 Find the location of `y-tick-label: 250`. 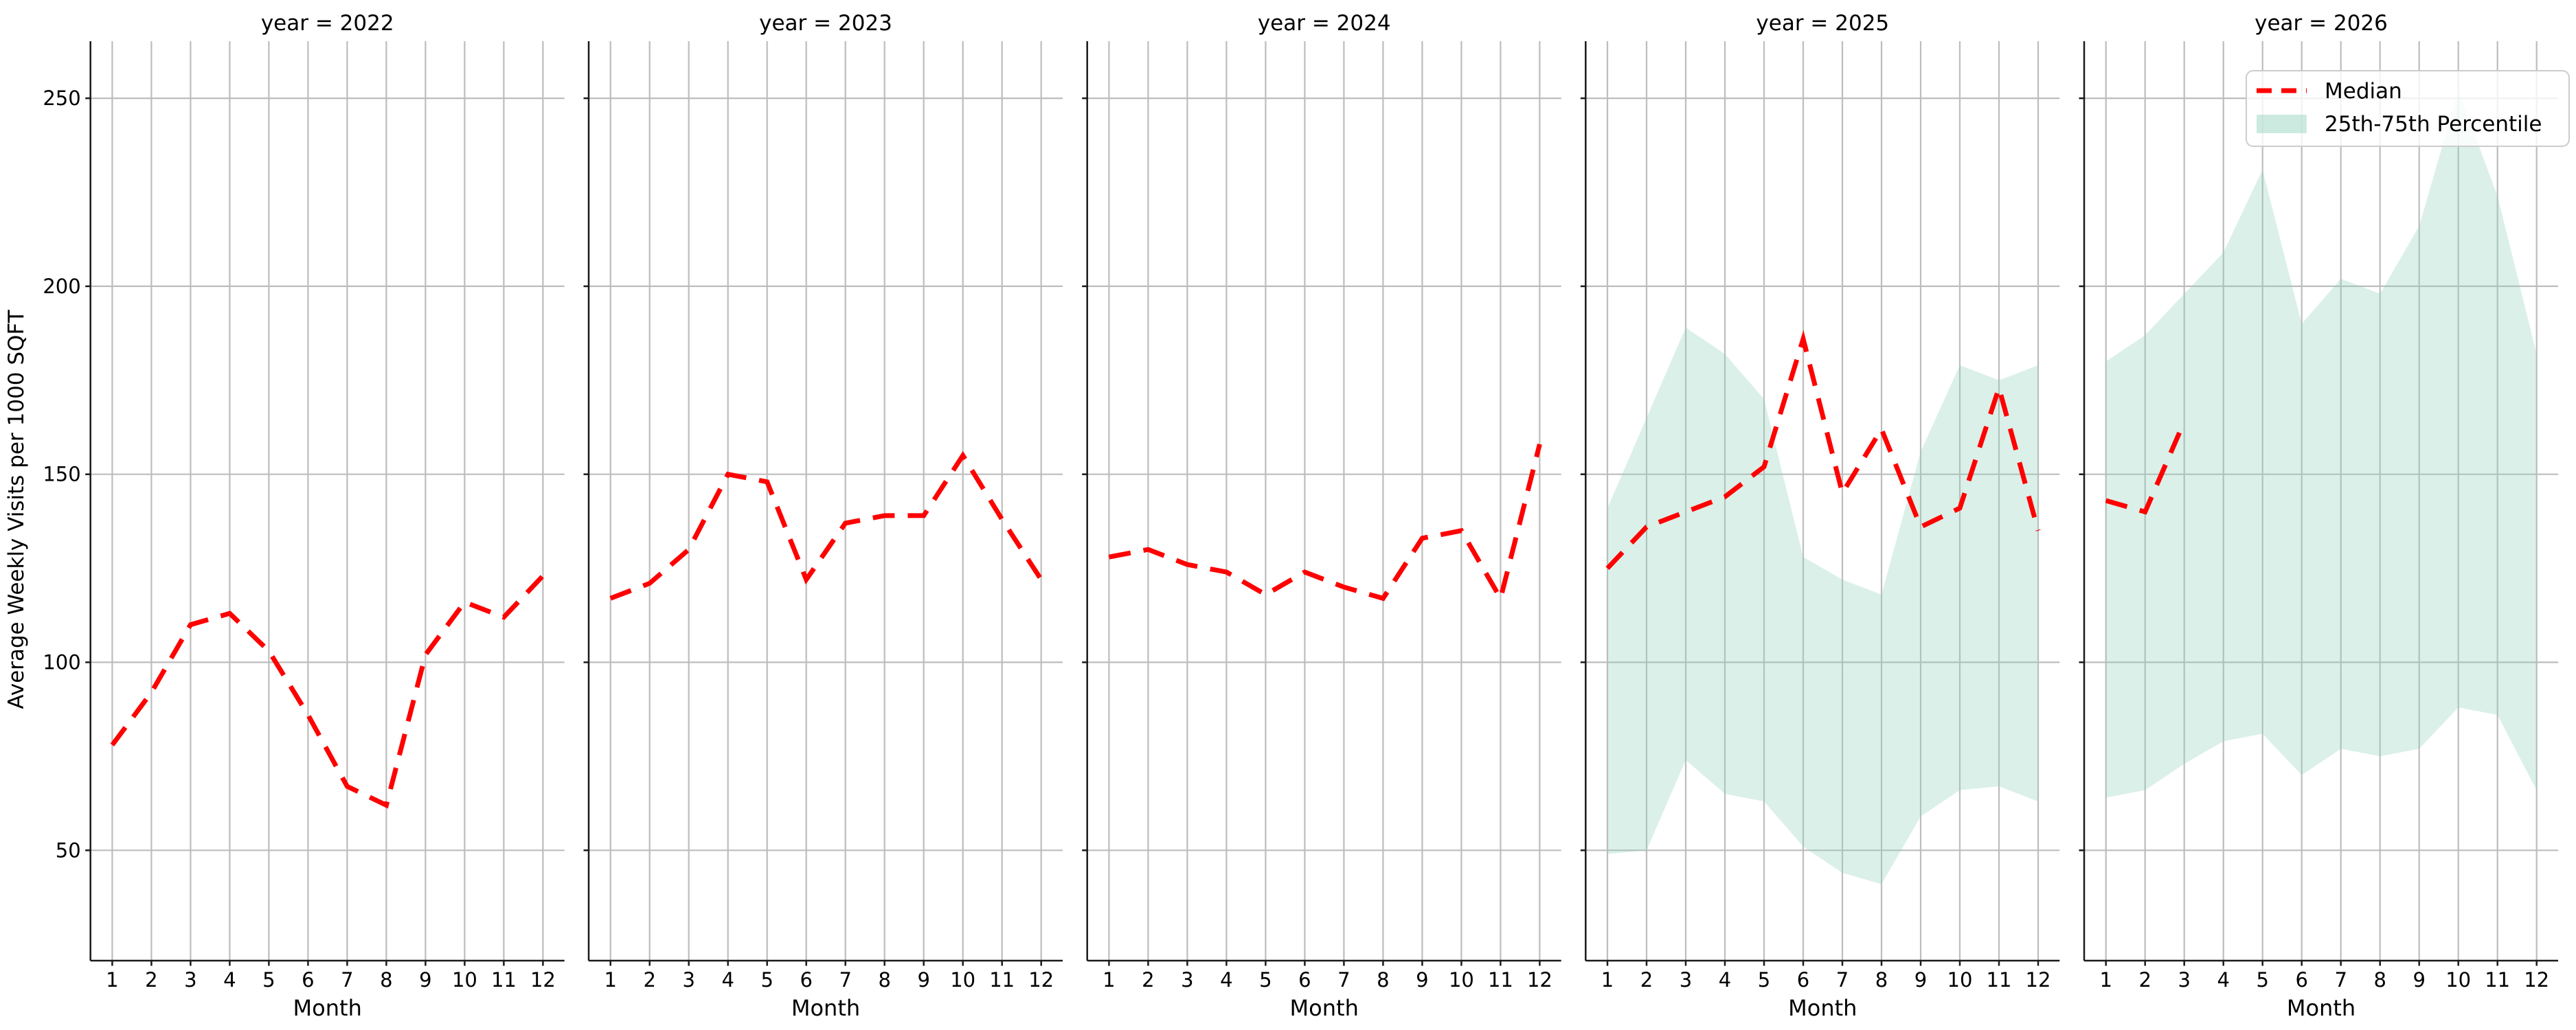

y-tick-label: 250 is located at coordinates (61, 99).